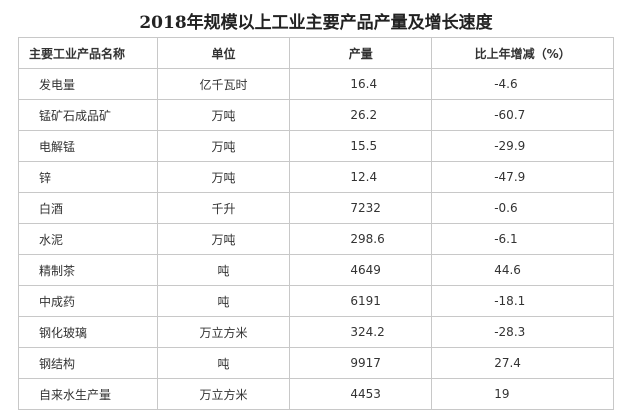 Image resolution: width=632 pixels, height=417 pixels. I want to click on title: 2018年规模以上工业主要产品产量及增长速度, so click(316, 23).